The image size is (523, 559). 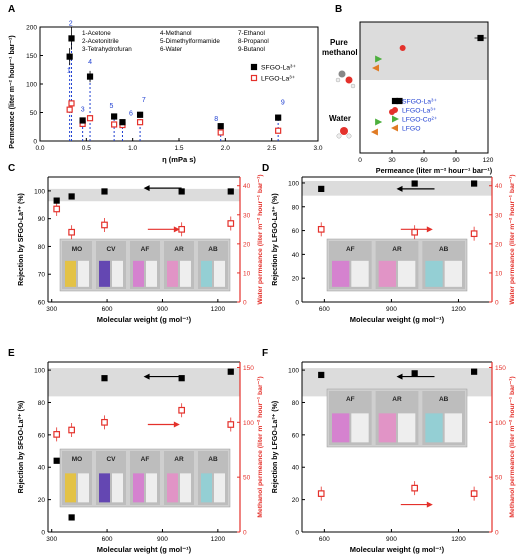 I want to click on vial-label-af: AF, so click(x=350, y=249).